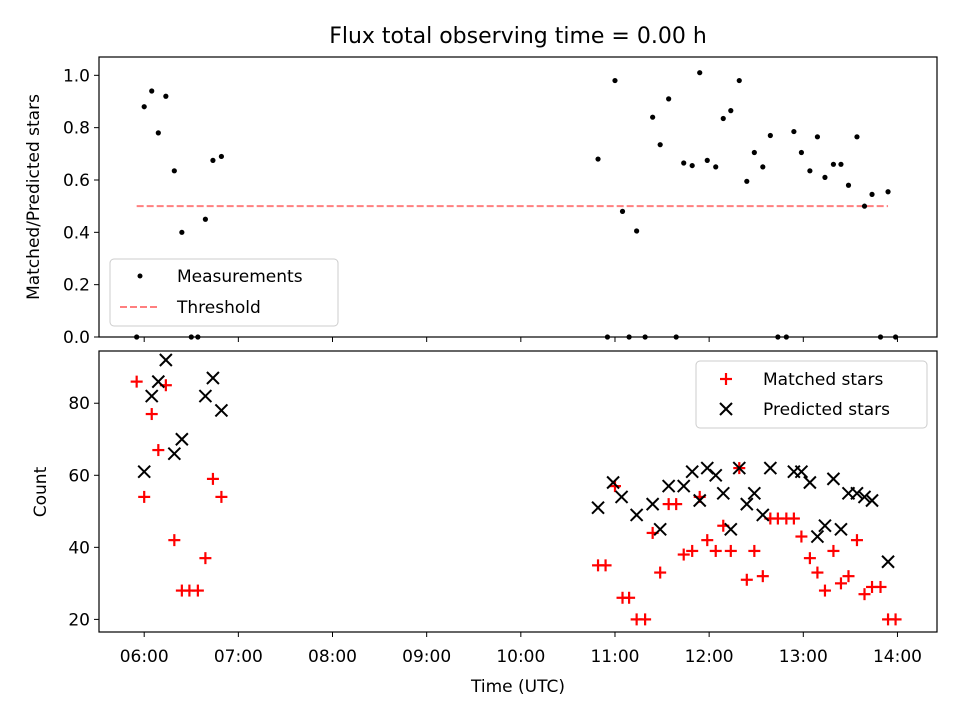  Describe the element at coordinates (520, 657) in the screenshot. I see `x-tick-label: 10:00` at that location.